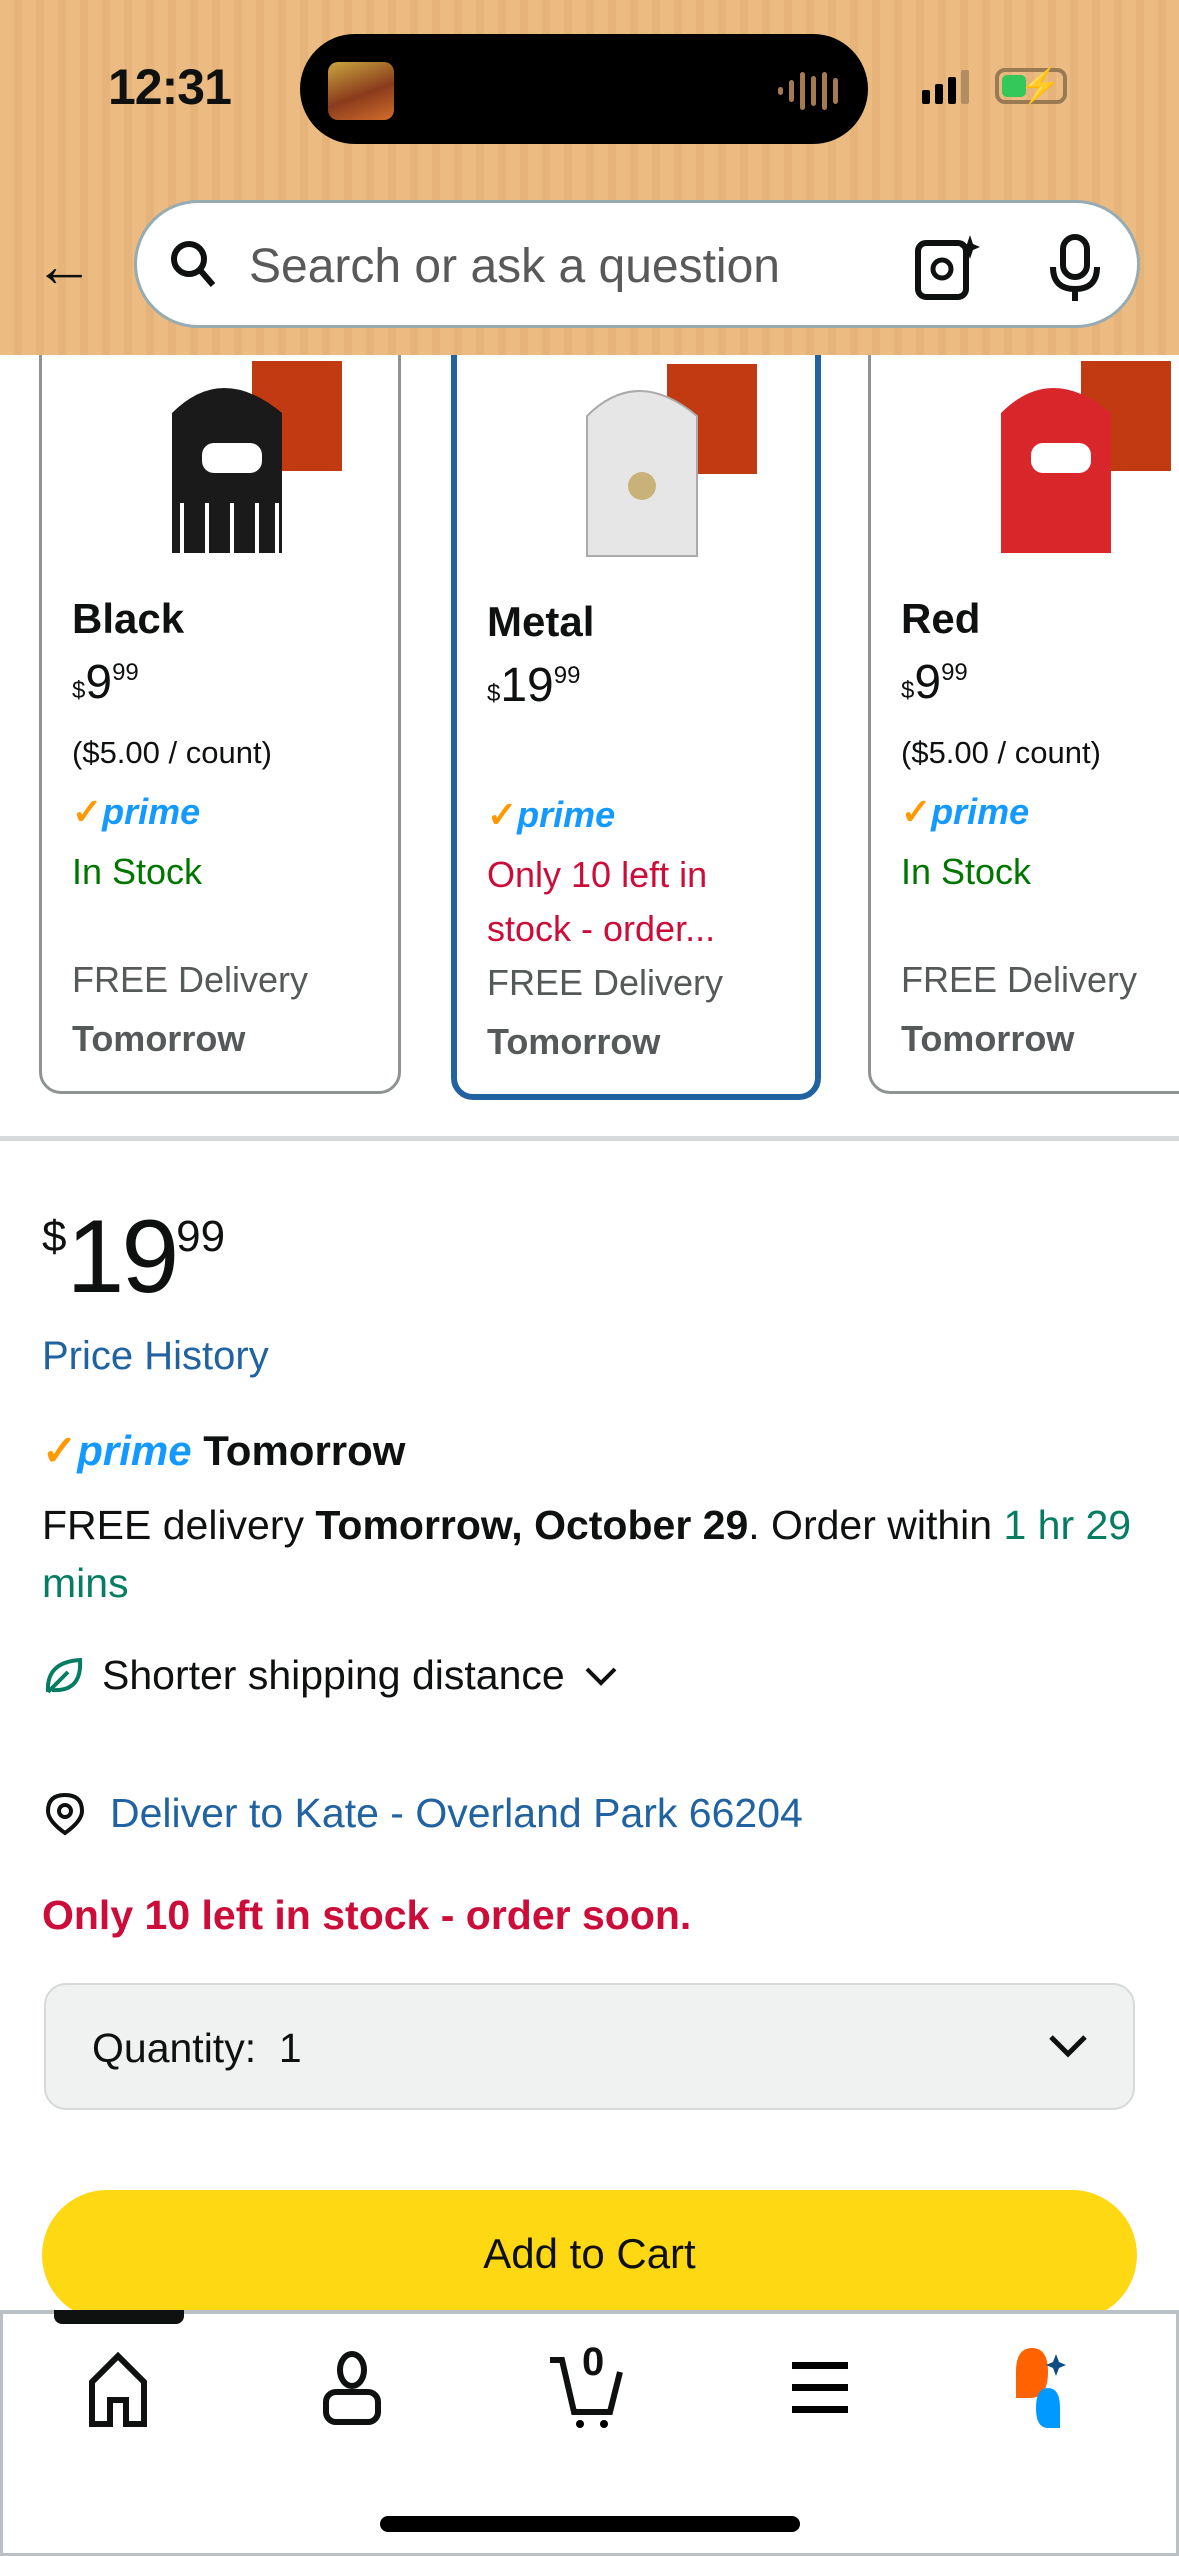  I want to click on quantity-label: Quantity: 1, so click(197, 2048).